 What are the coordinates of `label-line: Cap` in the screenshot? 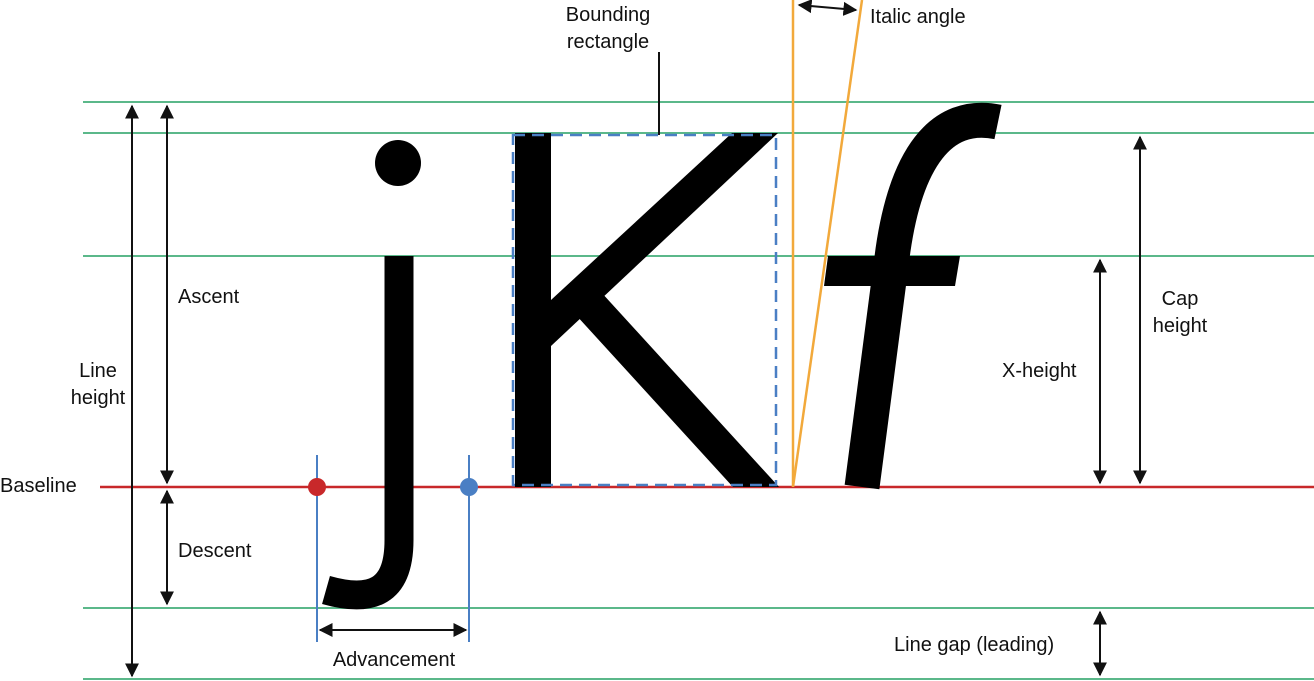 It's located at (1180, 299).